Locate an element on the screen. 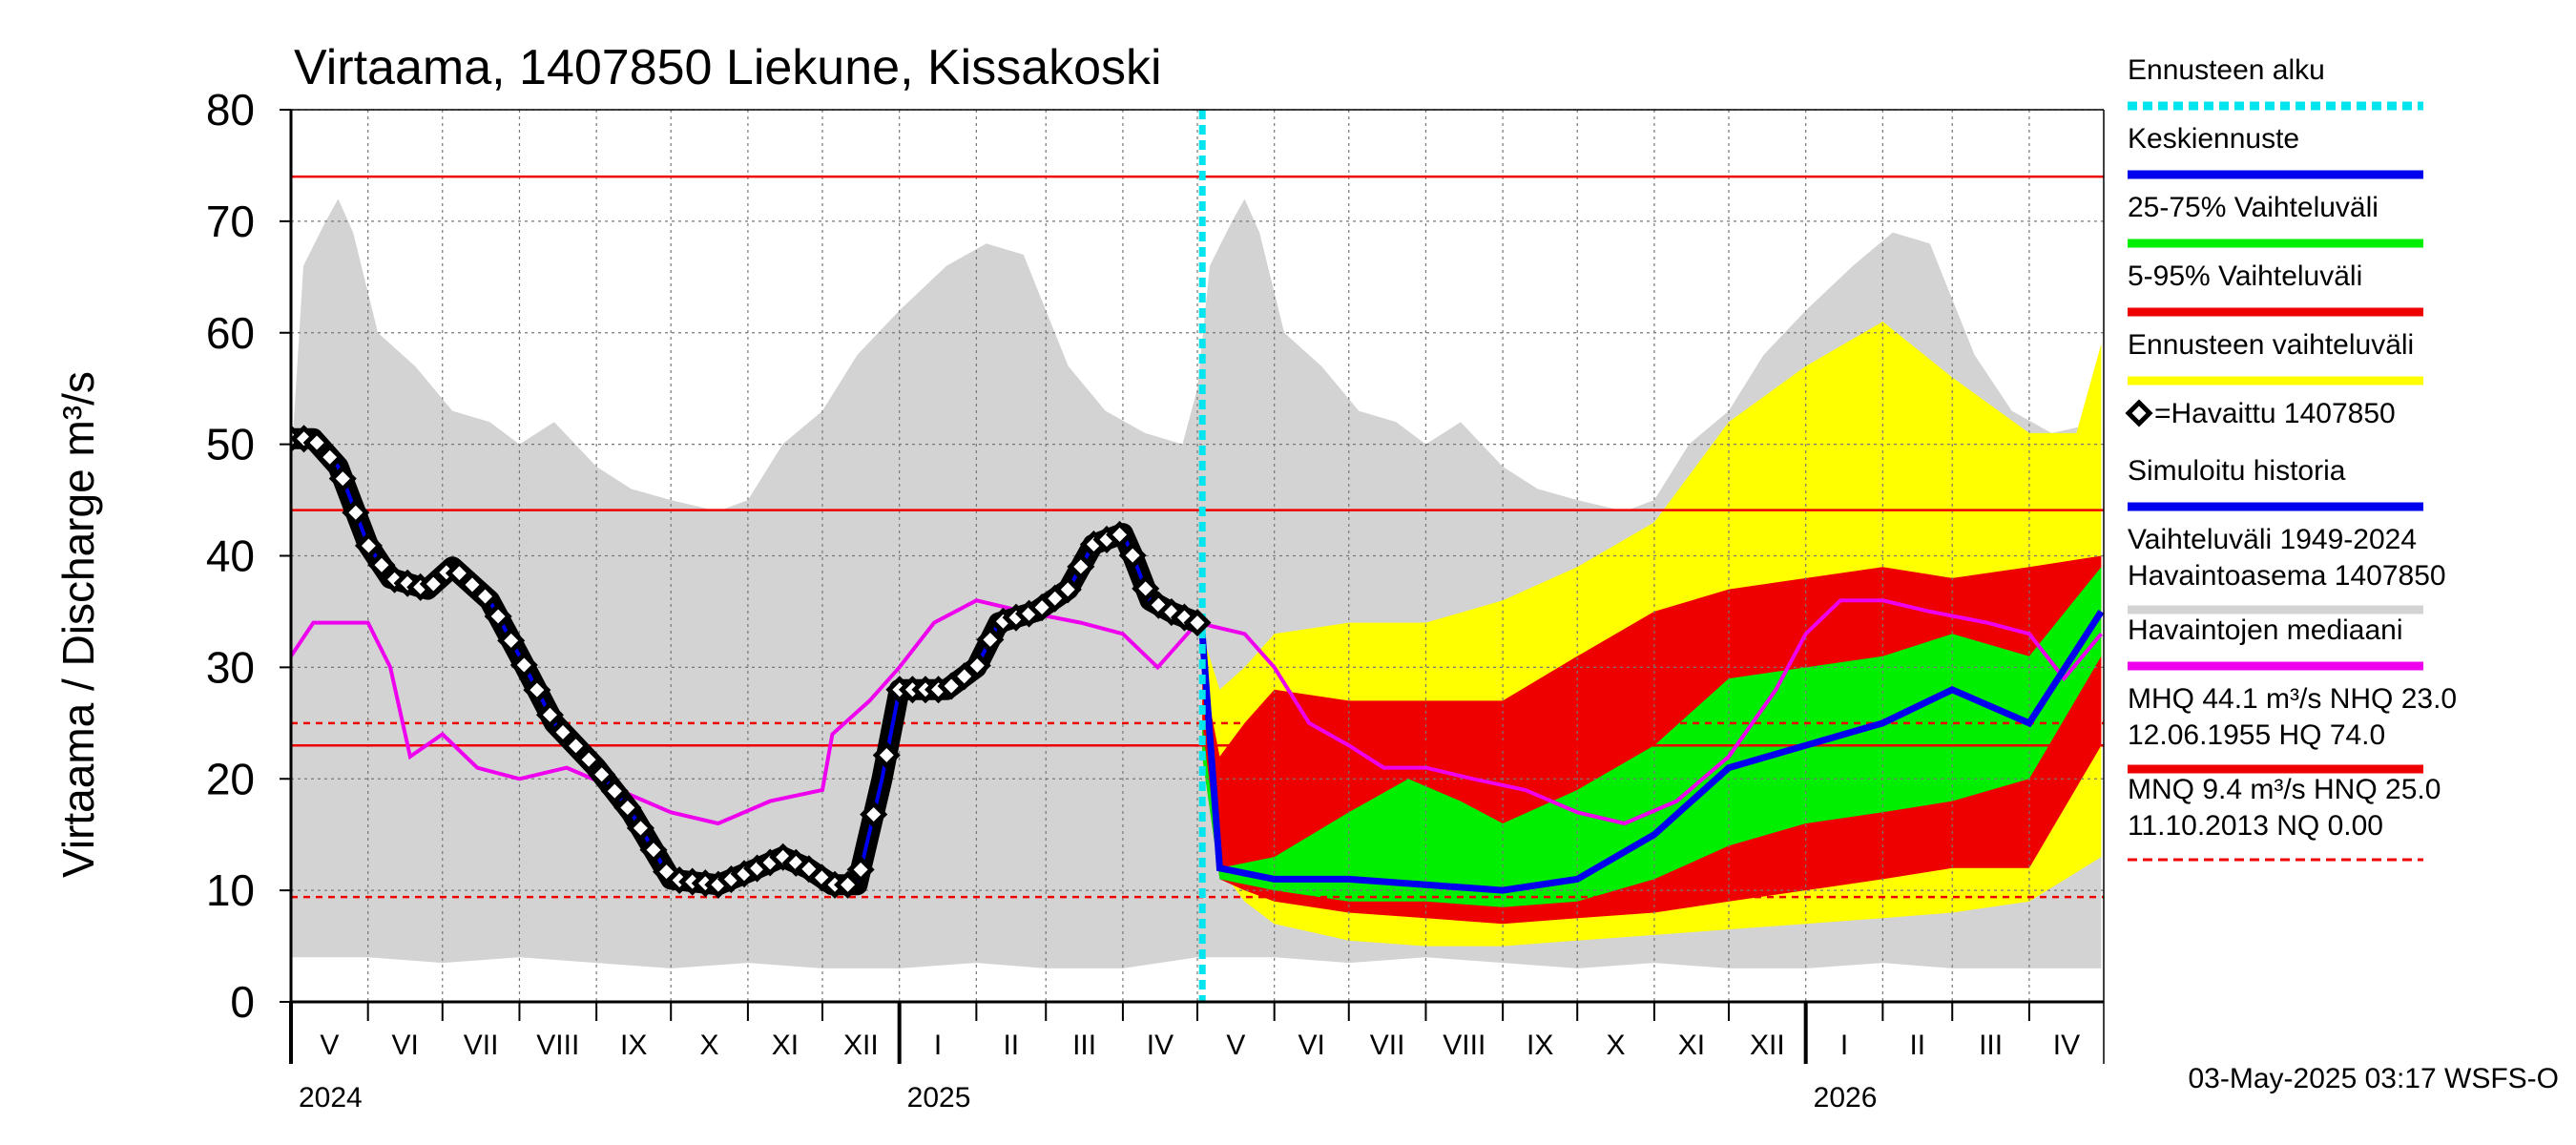 Image resolution: width=2576 pixels, height=1145 pixels. month-label: I is located at coordinates (938, 1045).